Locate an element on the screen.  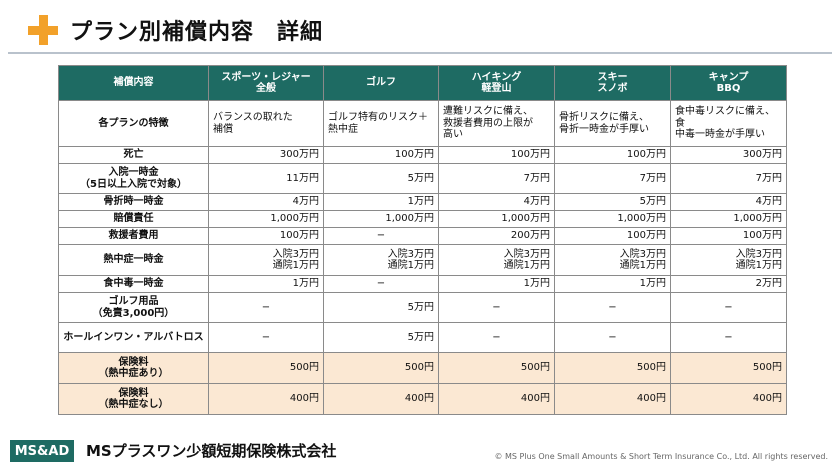
table-cell: 食中毒リスクに備え、食 中毒一時金が手厚い is located at coordinates (728, 123).